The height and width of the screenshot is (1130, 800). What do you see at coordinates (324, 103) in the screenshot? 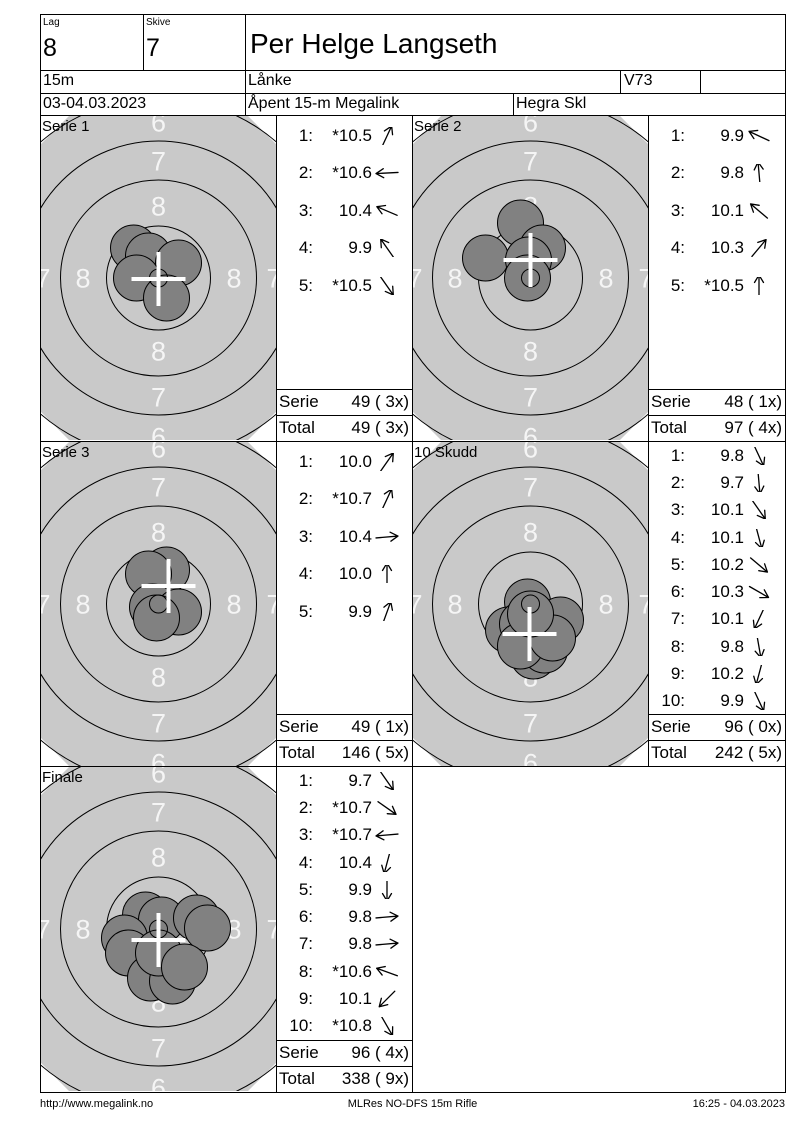
I see `event-name: Åpent 15-m Megalink` at bounding box center [324, 103].